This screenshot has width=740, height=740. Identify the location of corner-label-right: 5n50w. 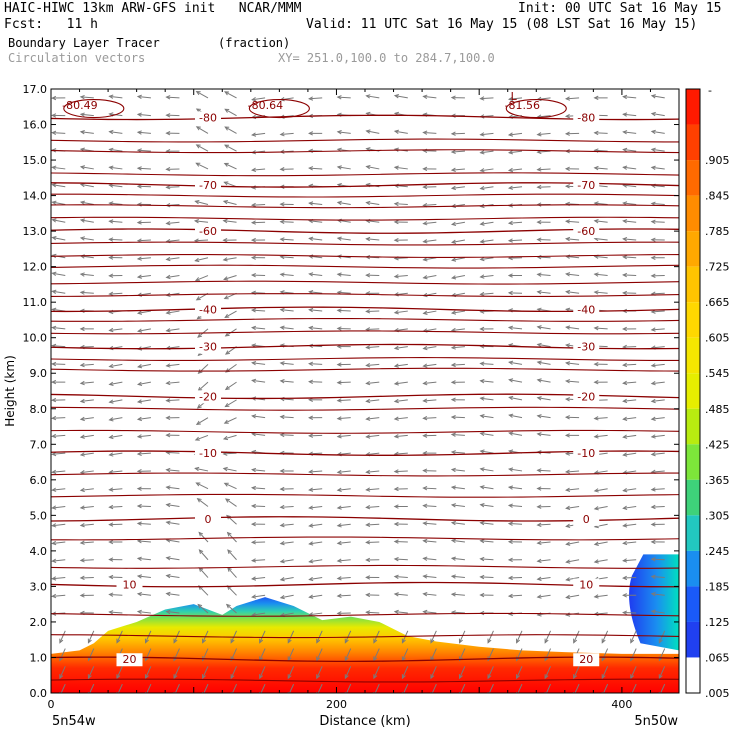
(656, 721).